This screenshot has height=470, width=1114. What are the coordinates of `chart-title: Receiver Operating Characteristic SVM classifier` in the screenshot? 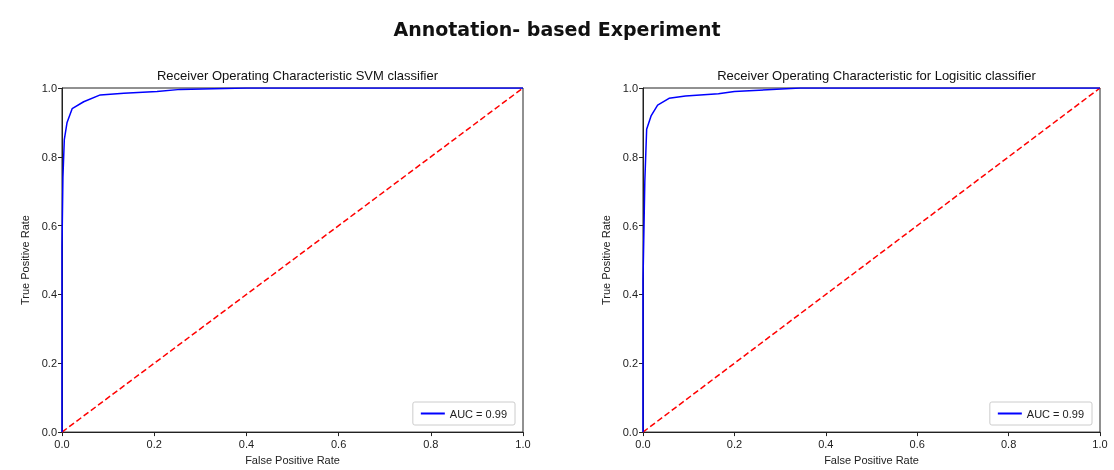 It's located at (297, 75).